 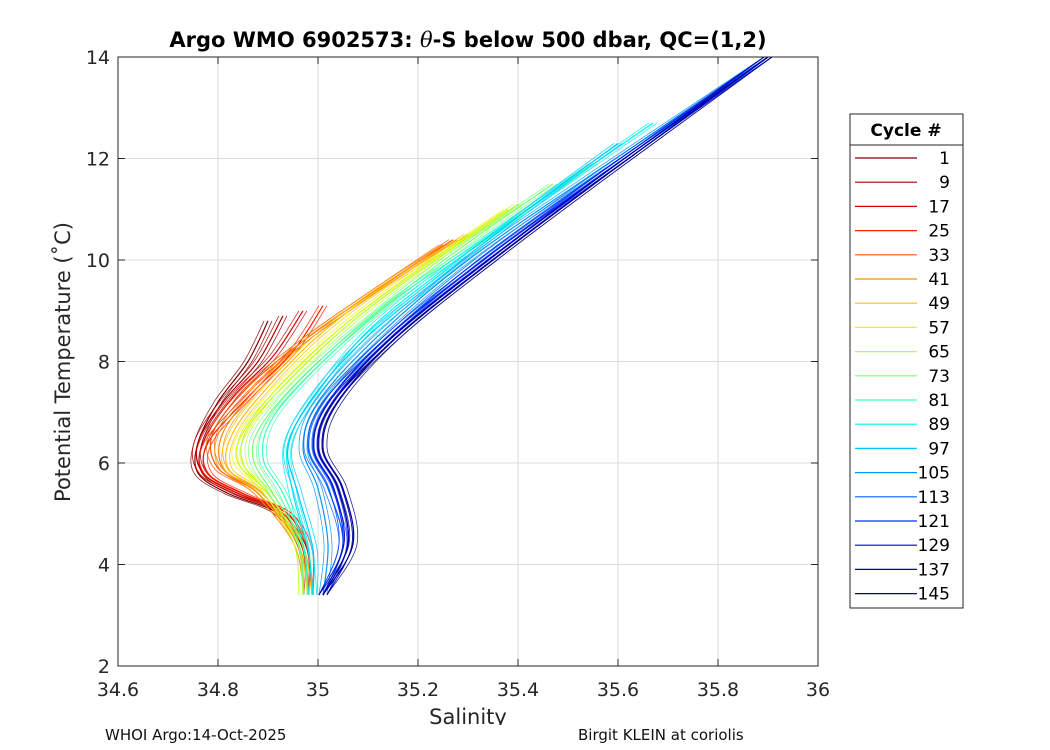 I want to click on x-tick-label: 35.6, so click(x=618, y=690).